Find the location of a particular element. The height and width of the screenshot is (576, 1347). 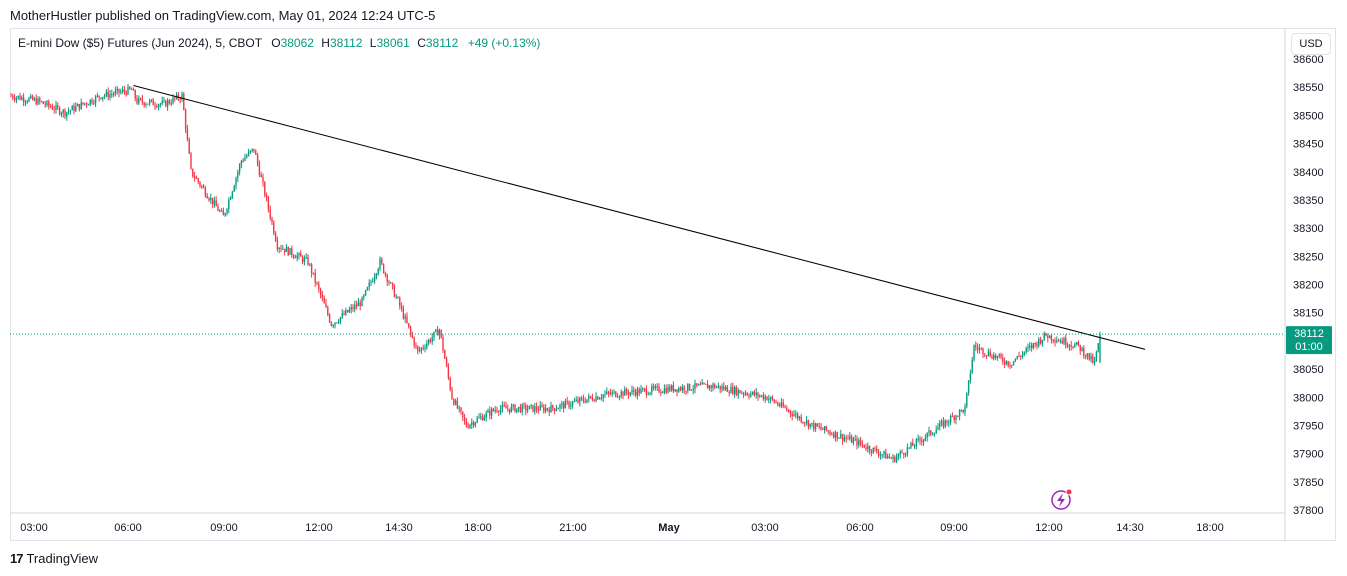

tradingview-brand: 17 TradingView is located at coordinates (54, 558).